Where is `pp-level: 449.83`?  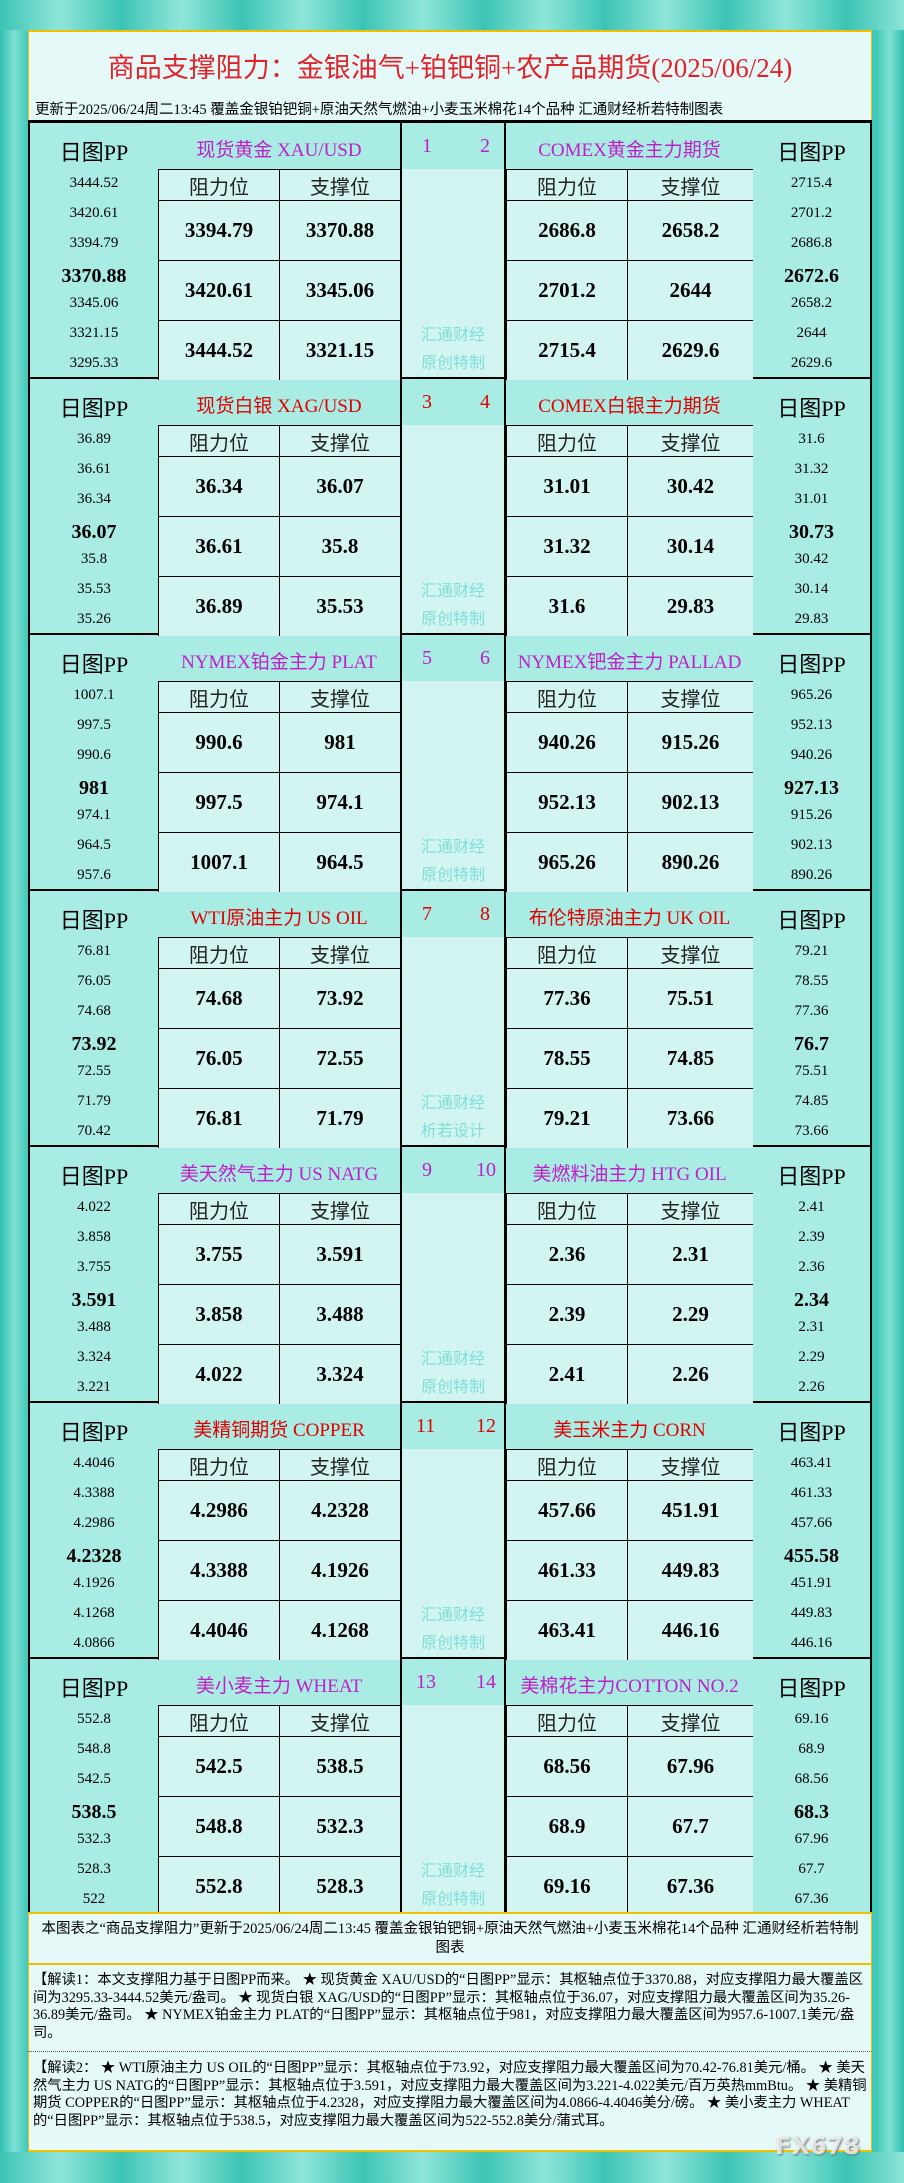 pp-level: 449.83 is located at coordinates (811, 1613).